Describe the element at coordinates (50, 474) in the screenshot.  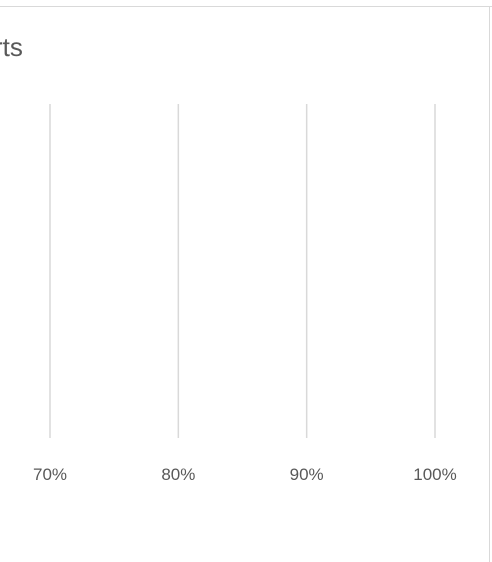
I see `x-tick-label: 70%` at that location.